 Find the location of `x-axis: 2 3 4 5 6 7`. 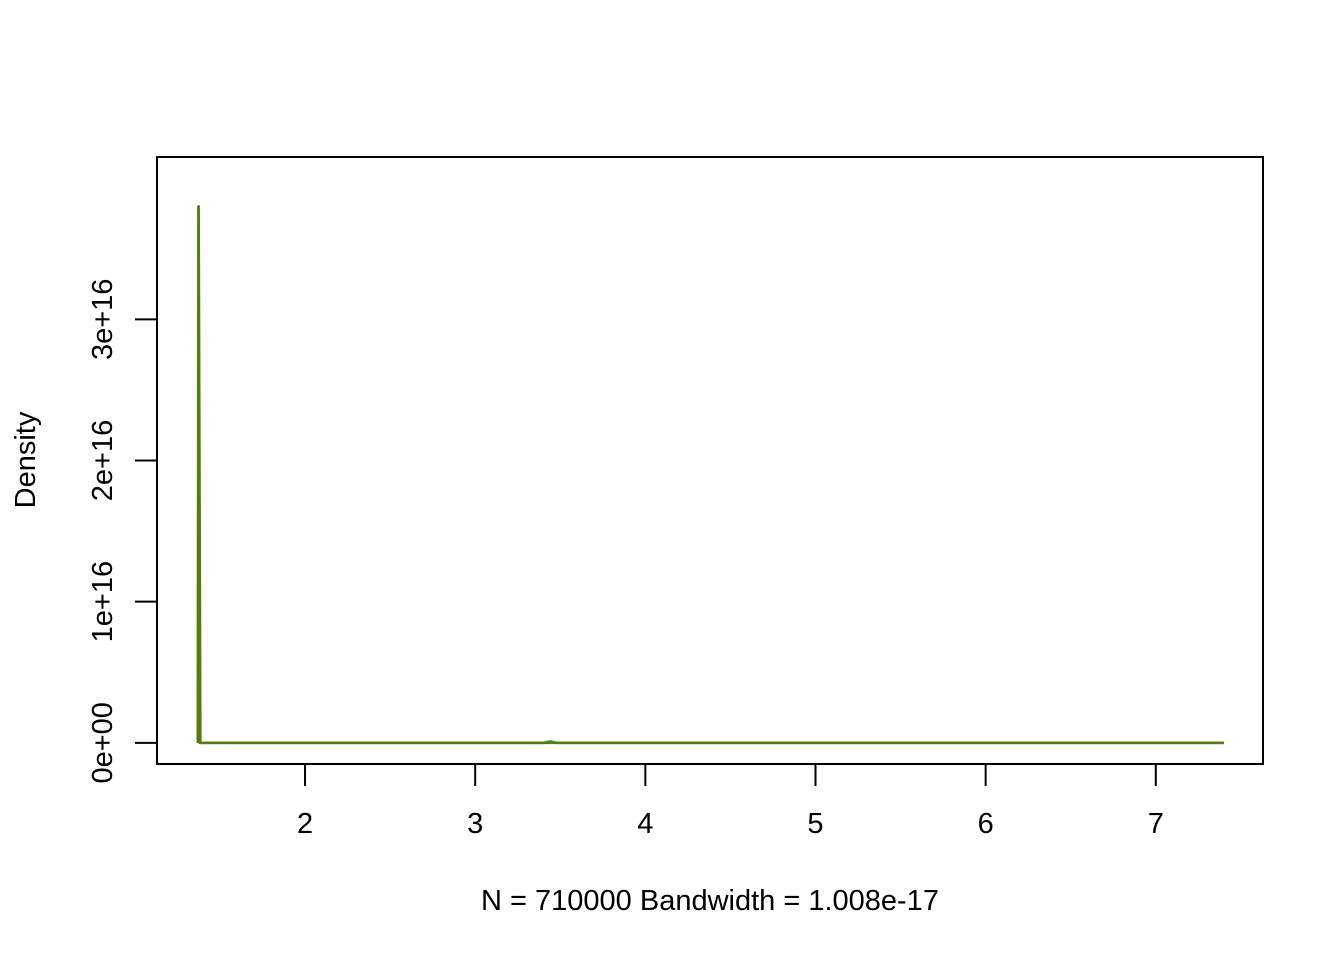

x-axis: 2 3 4 5 6 7 is located at coordinates (730, 801).